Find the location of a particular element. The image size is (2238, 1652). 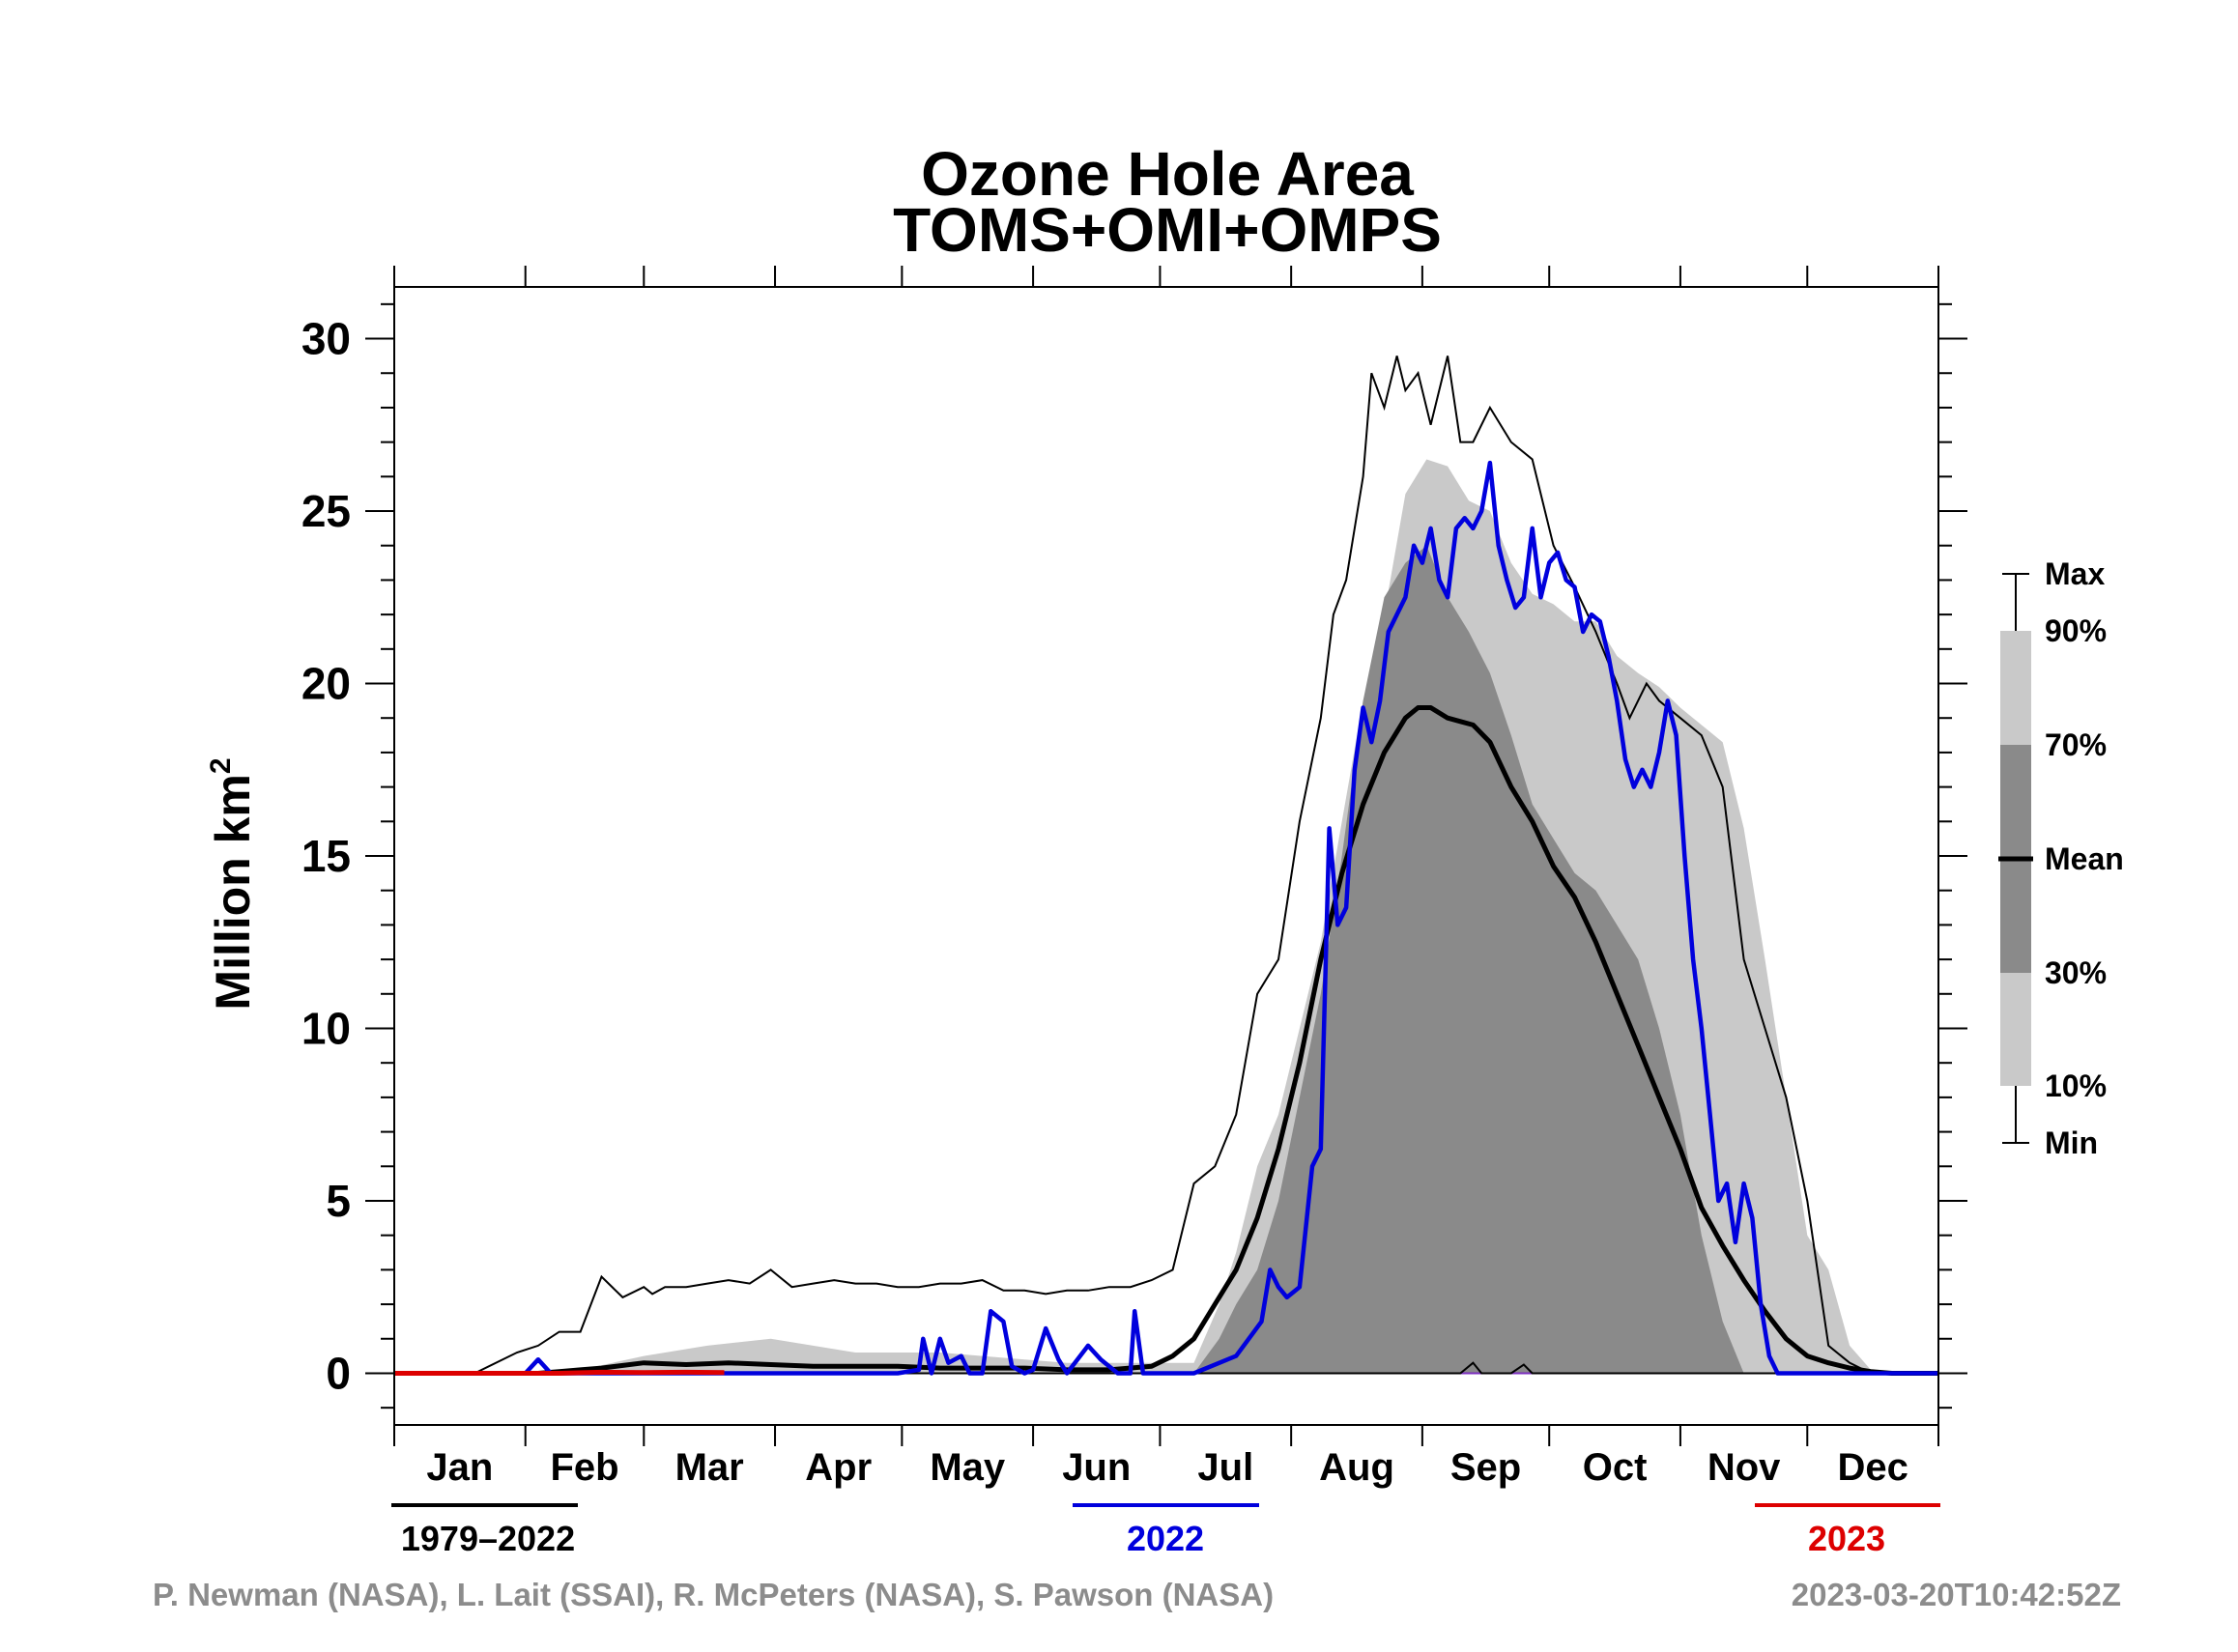

x-month-label: May is located at coordinates (968, 1467).